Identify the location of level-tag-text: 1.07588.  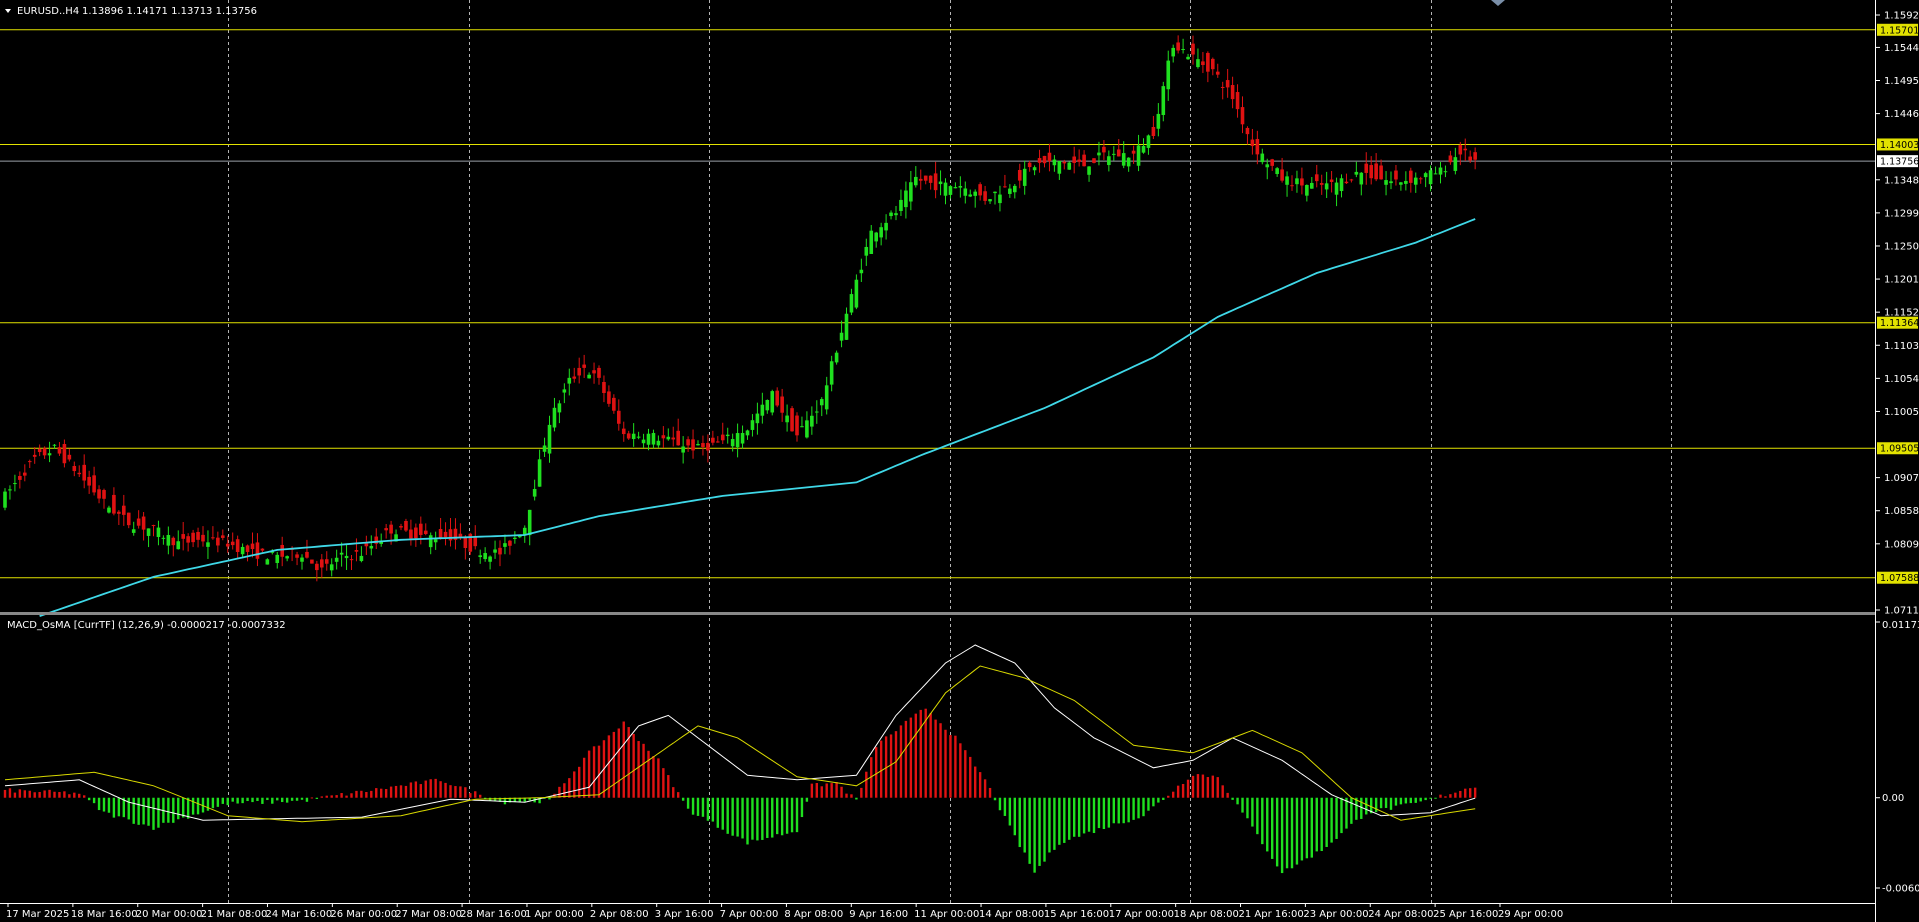
(1899, 578).